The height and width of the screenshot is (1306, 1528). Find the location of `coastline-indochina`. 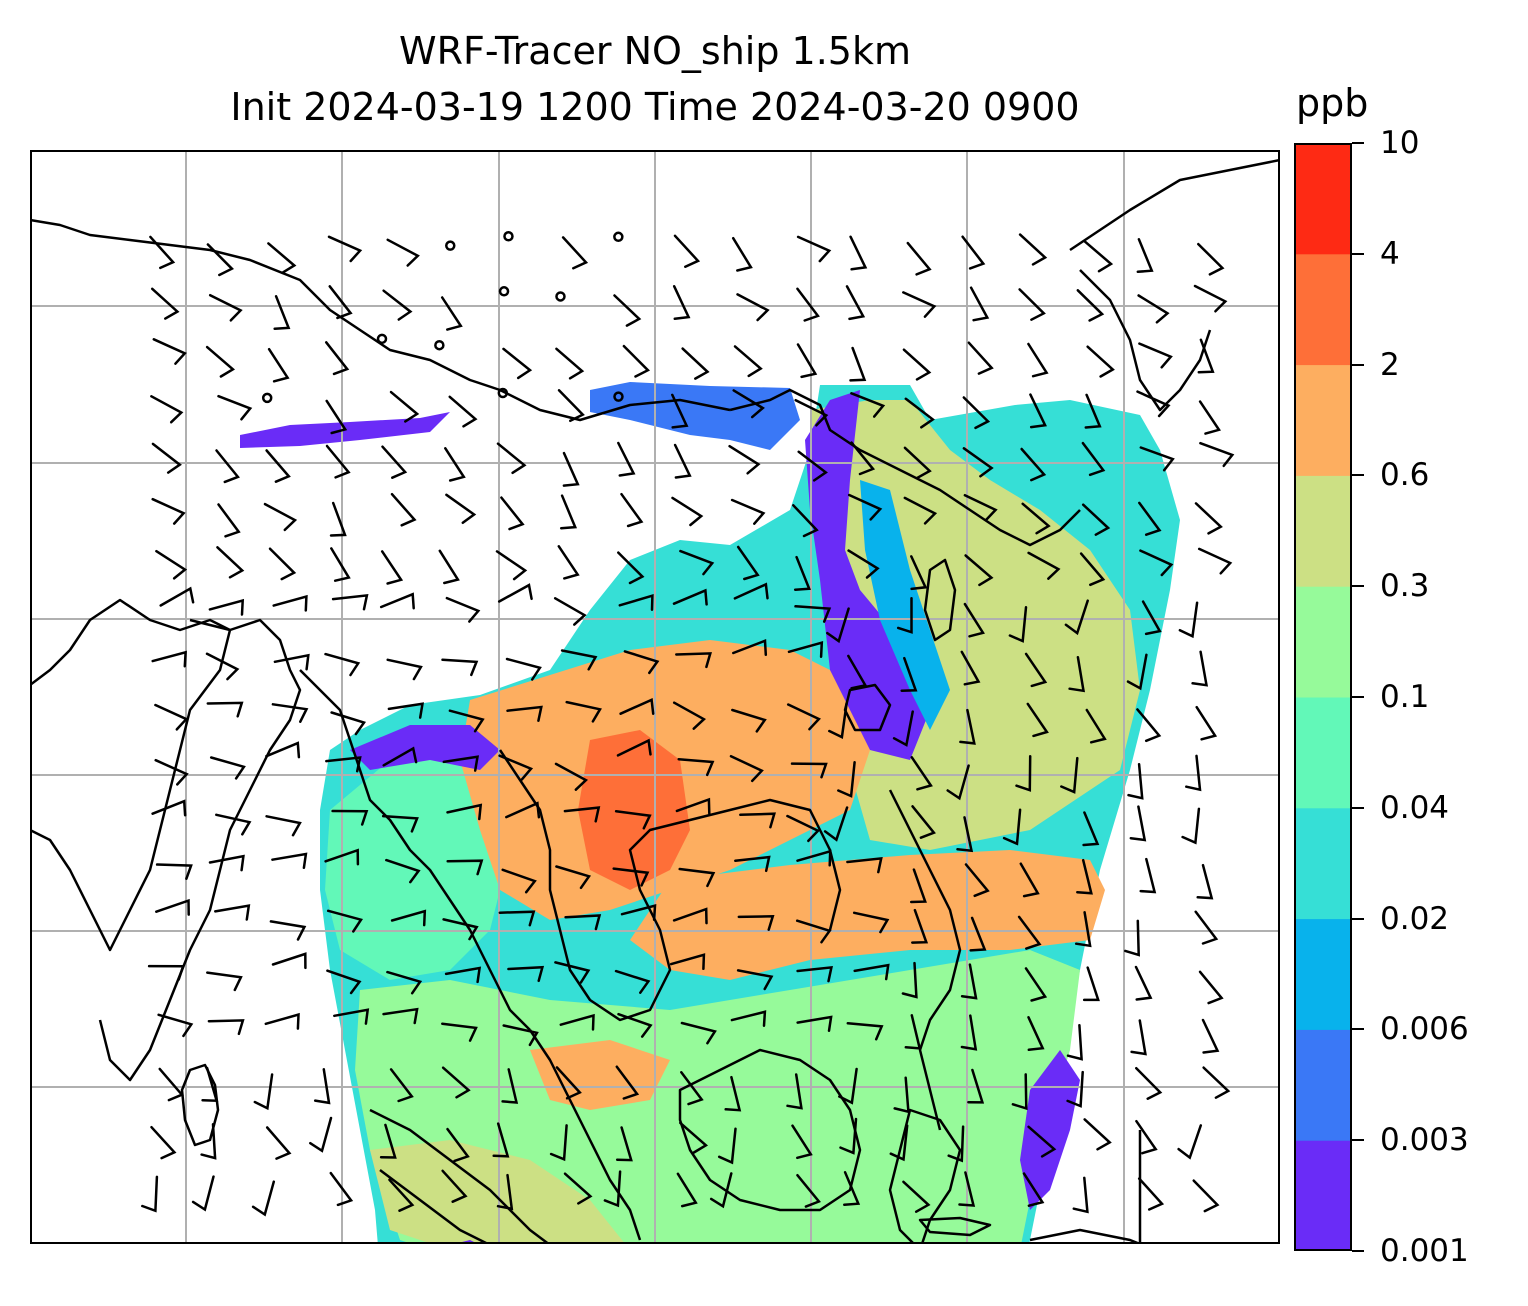

coastline-indochina is located at coordinates (670, 885).